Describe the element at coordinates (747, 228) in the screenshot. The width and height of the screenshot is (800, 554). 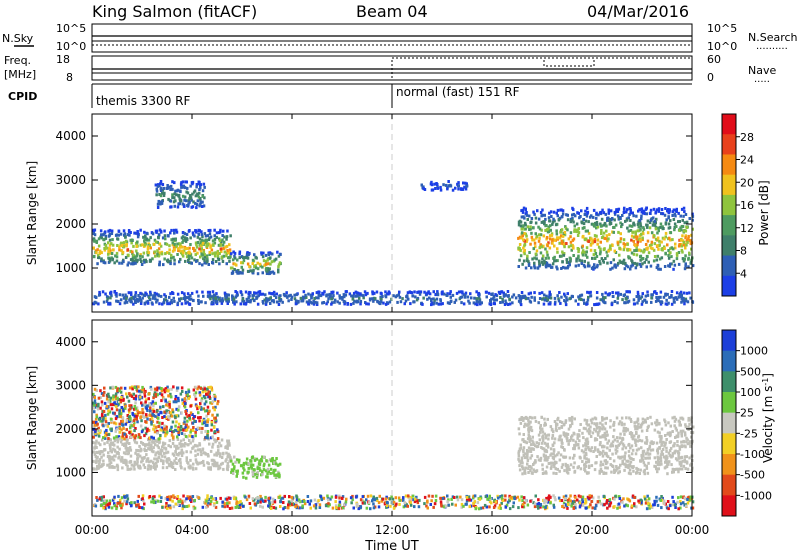
I see `colorbar-tick-label: 12` at that location.